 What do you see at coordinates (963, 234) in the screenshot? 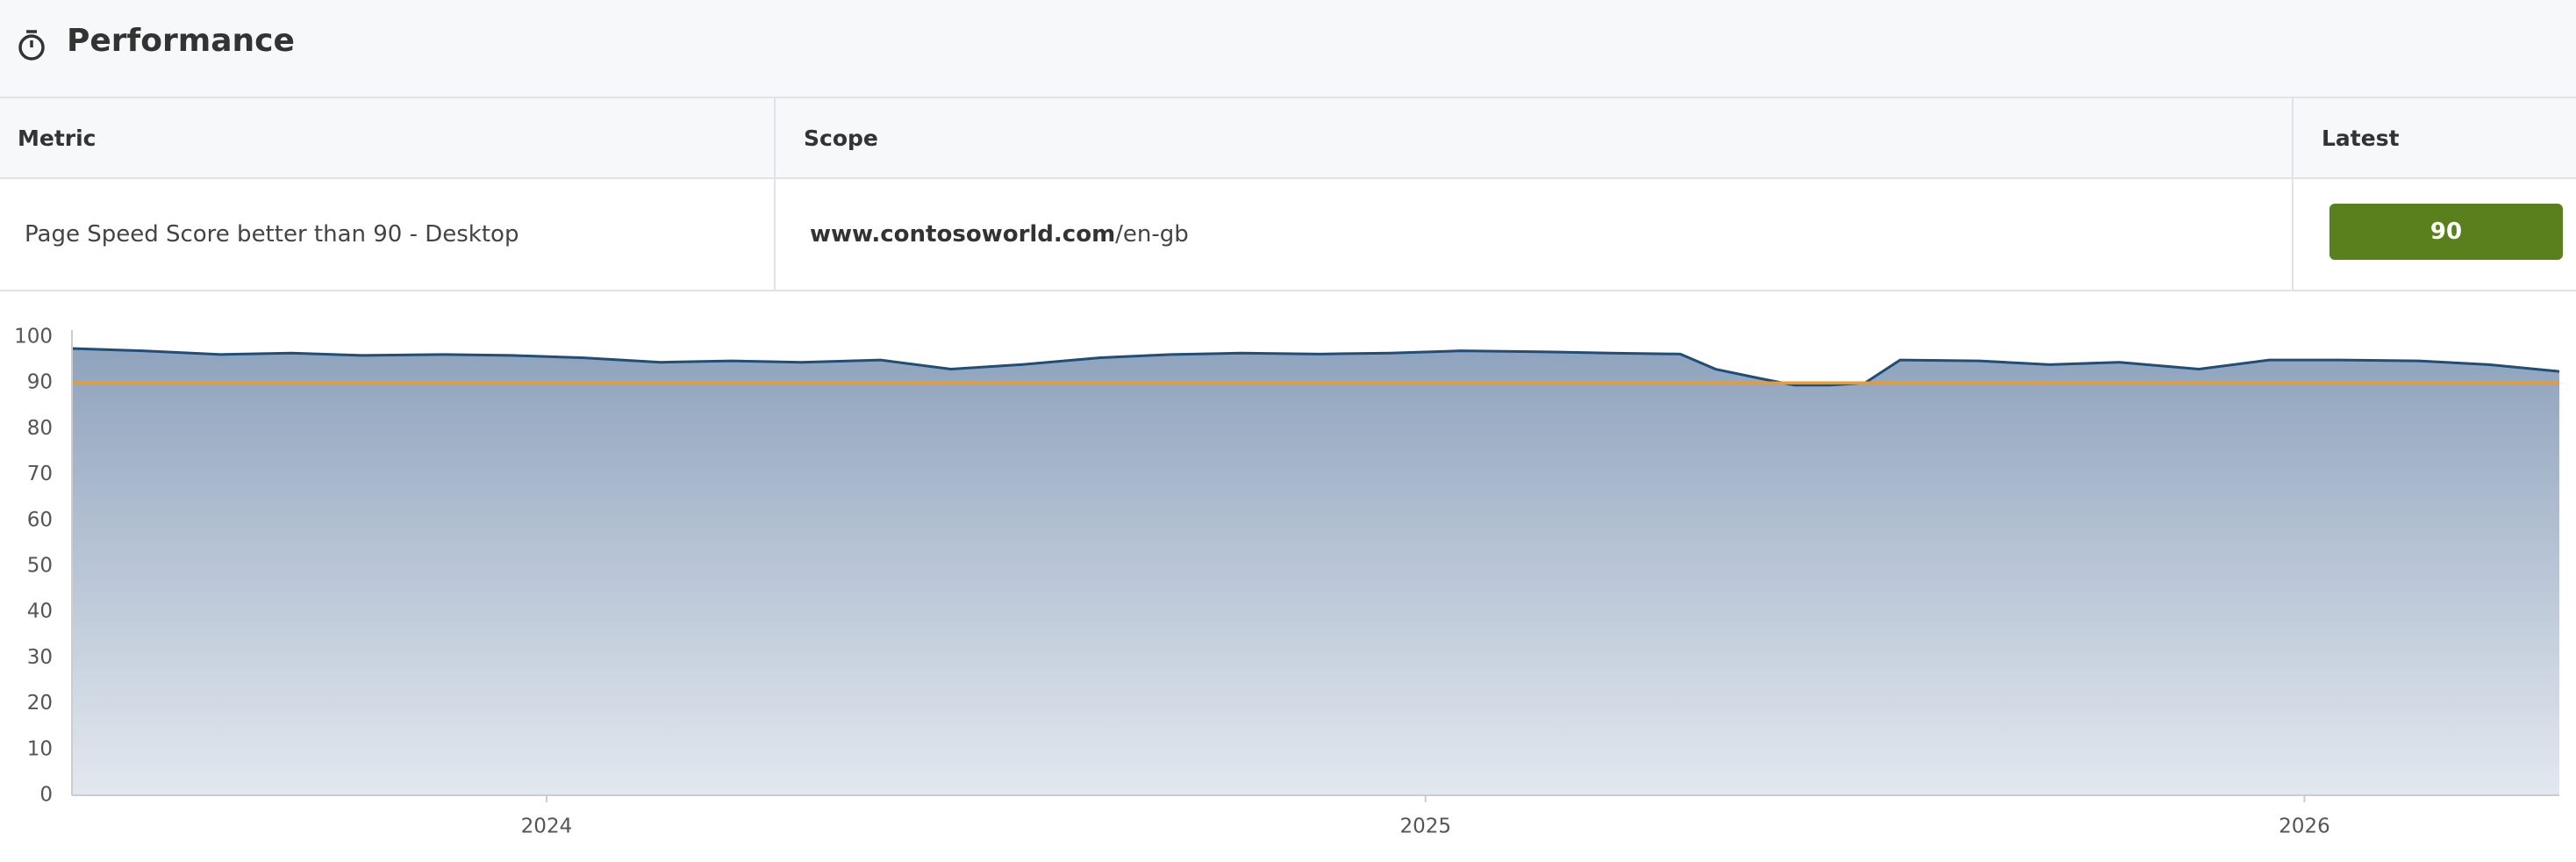
I see `scope-host: www.contosoworld.com` at bounding box center [963, 234].